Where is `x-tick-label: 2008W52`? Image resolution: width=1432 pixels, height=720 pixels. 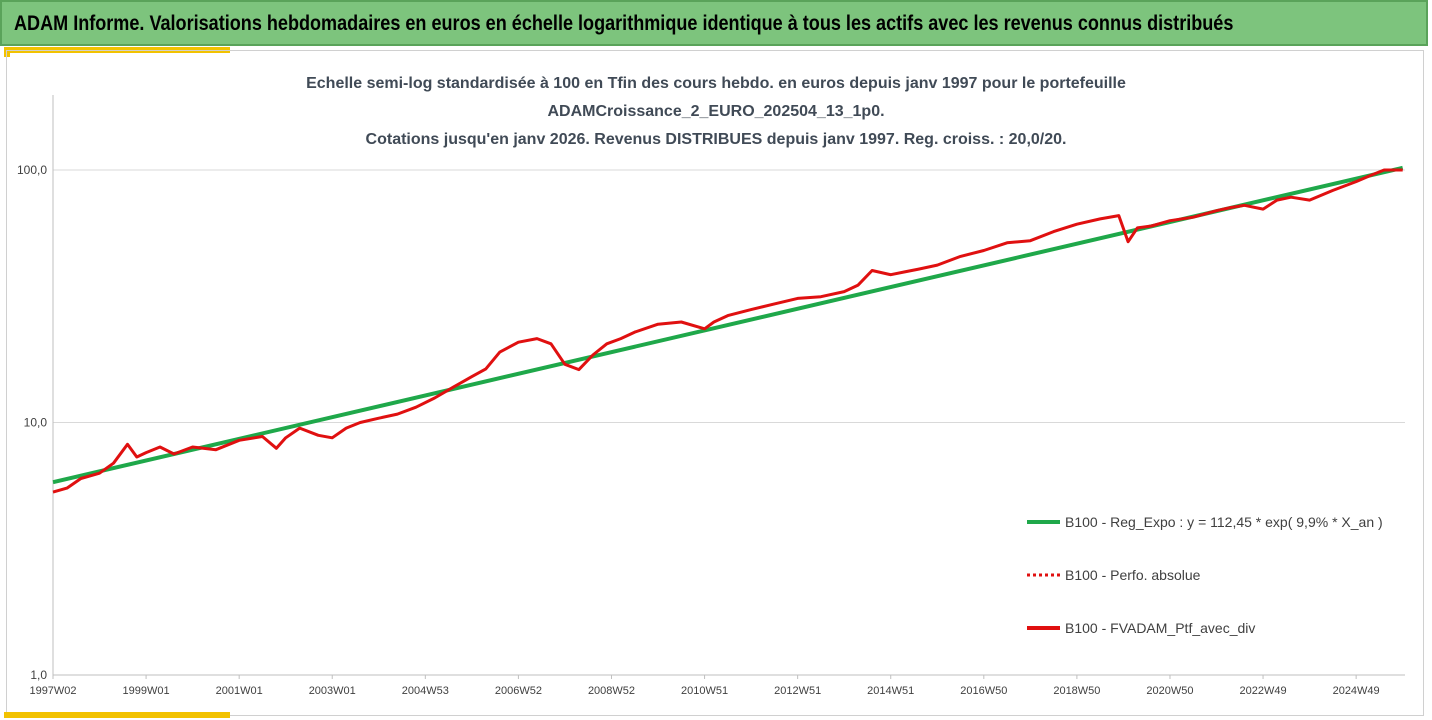
x-tick-label: 2008W52 is located at coordinates (611, 691).